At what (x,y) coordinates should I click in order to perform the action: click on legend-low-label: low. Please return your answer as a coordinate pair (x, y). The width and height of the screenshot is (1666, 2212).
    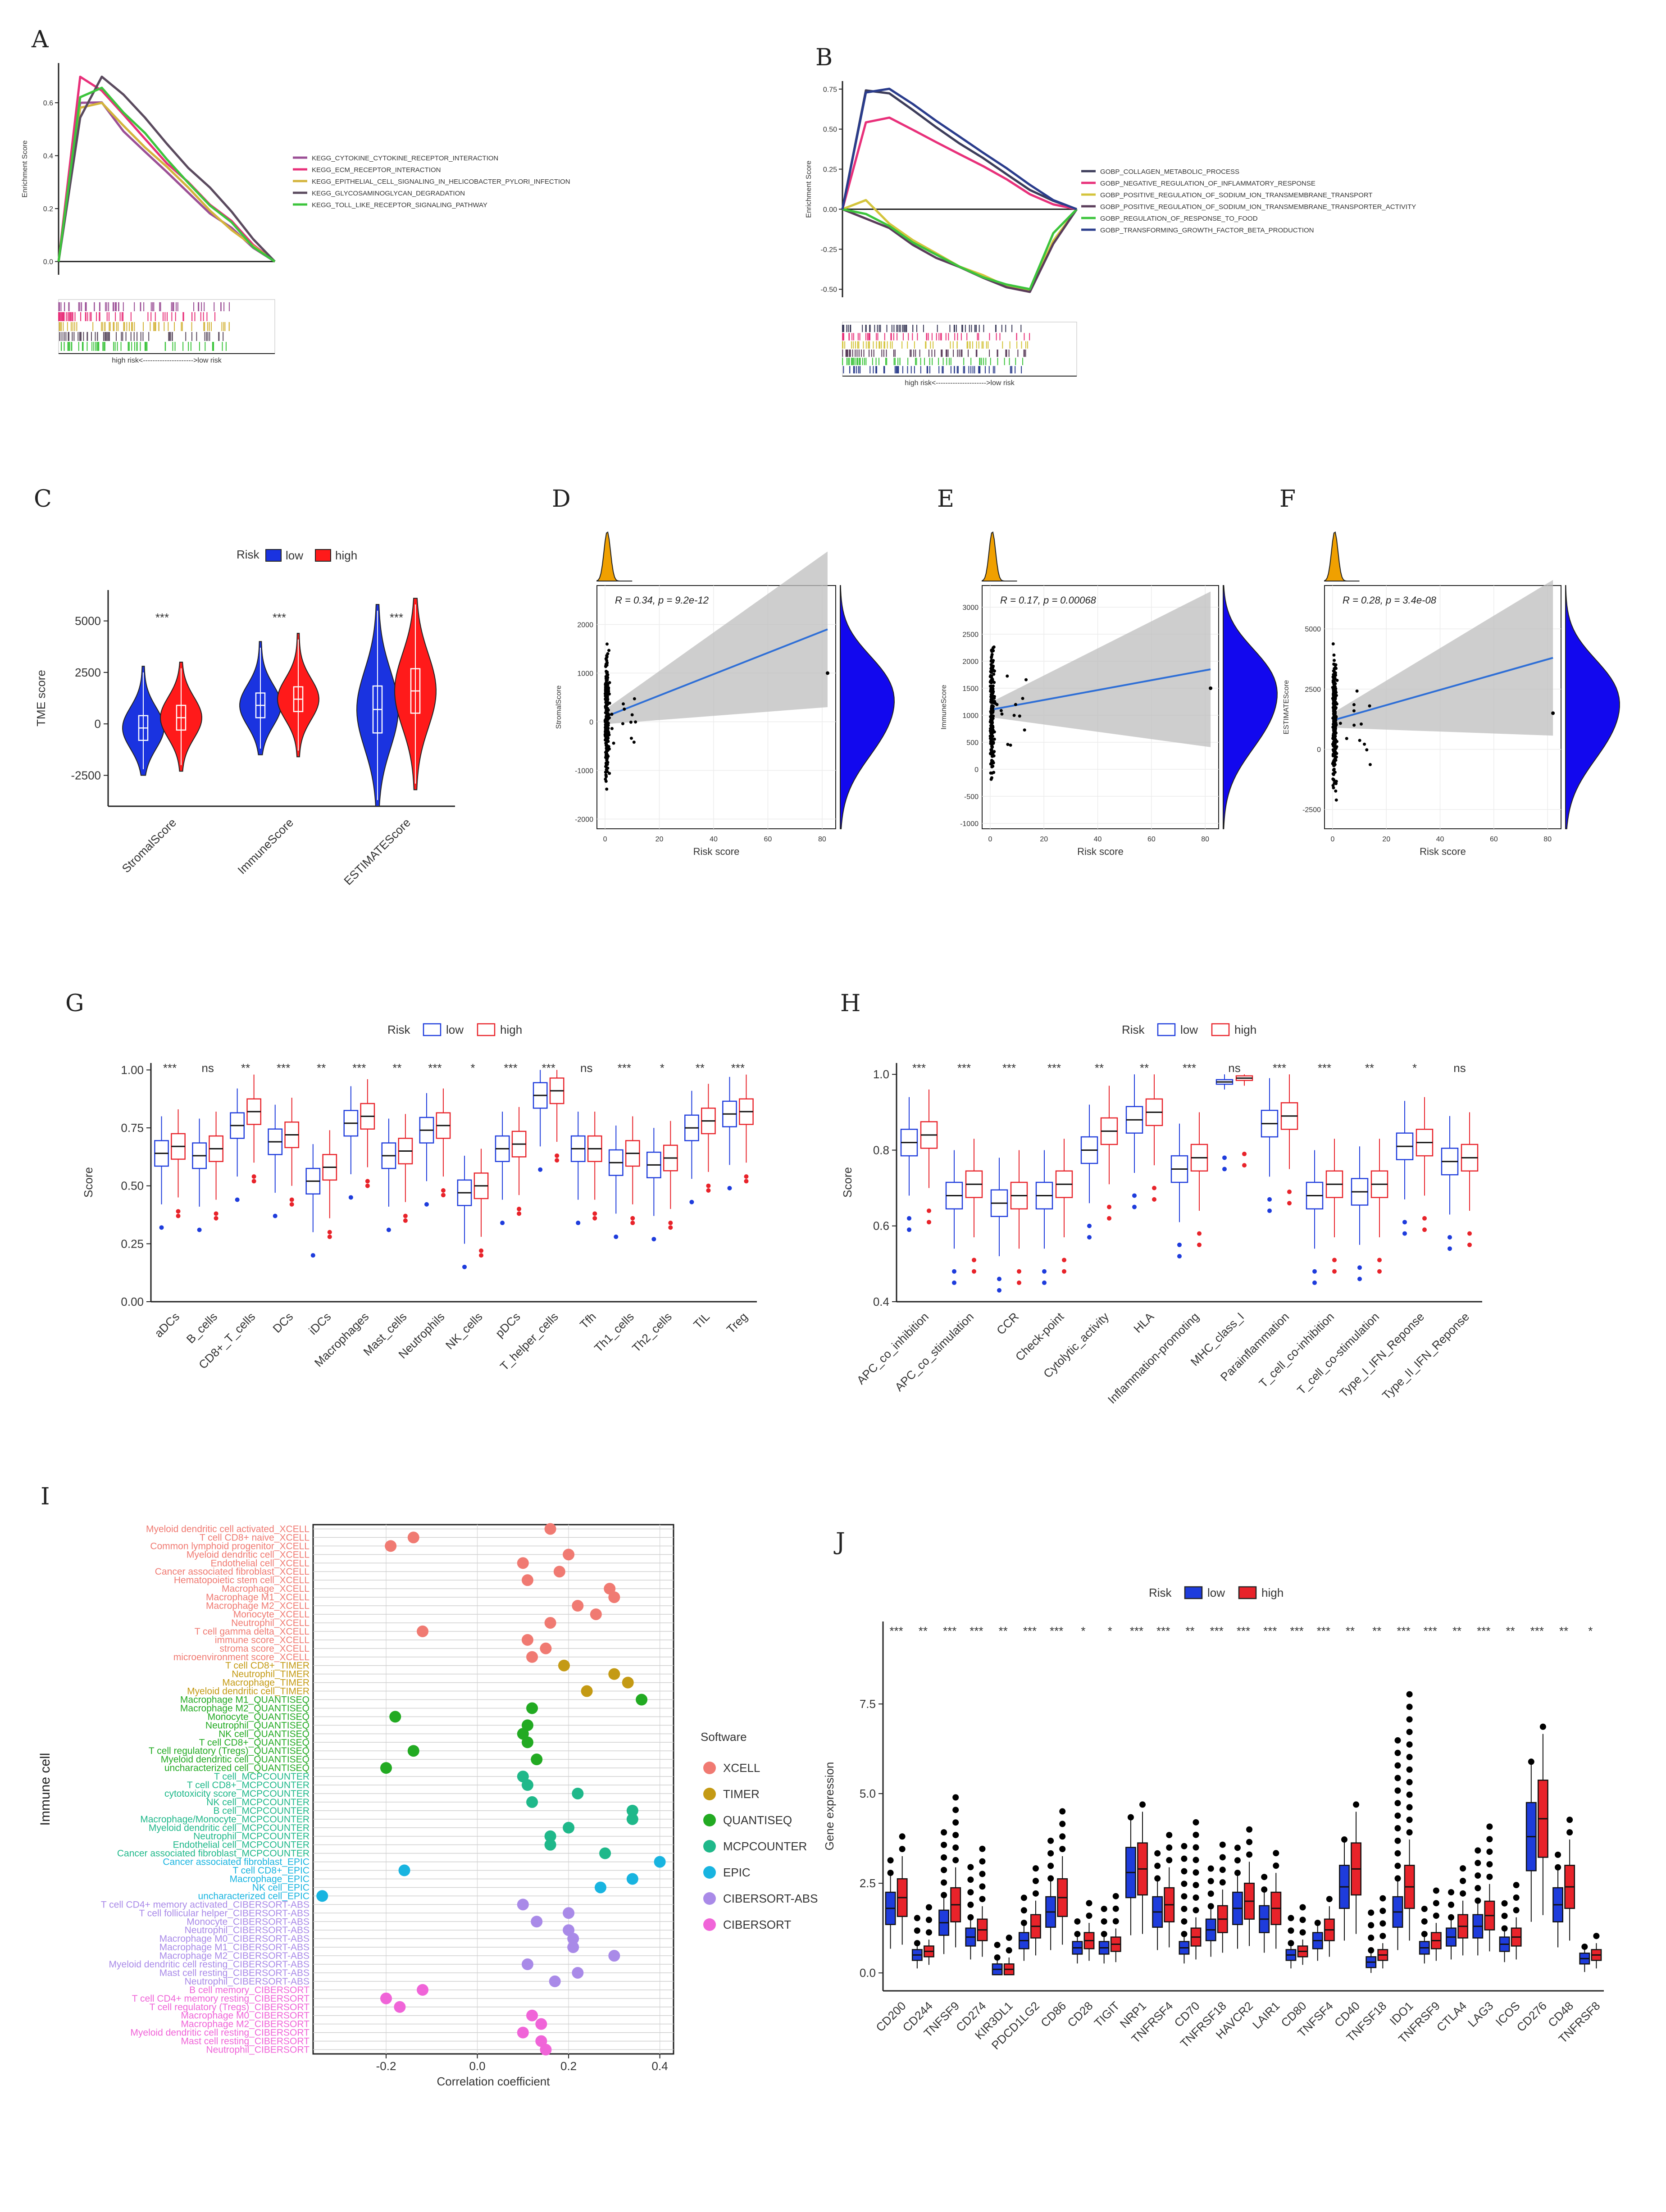
    Looking at the image, I should click on (455, 1029).